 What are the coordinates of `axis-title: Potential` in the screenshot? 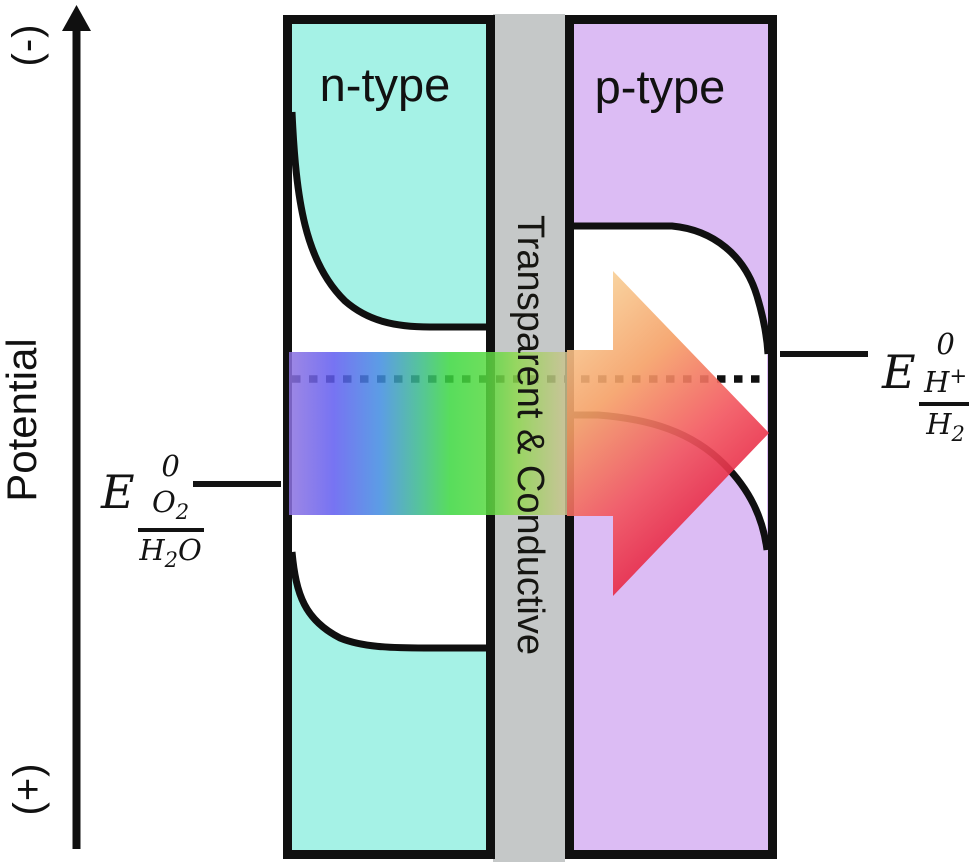 It's located at (22, 420).